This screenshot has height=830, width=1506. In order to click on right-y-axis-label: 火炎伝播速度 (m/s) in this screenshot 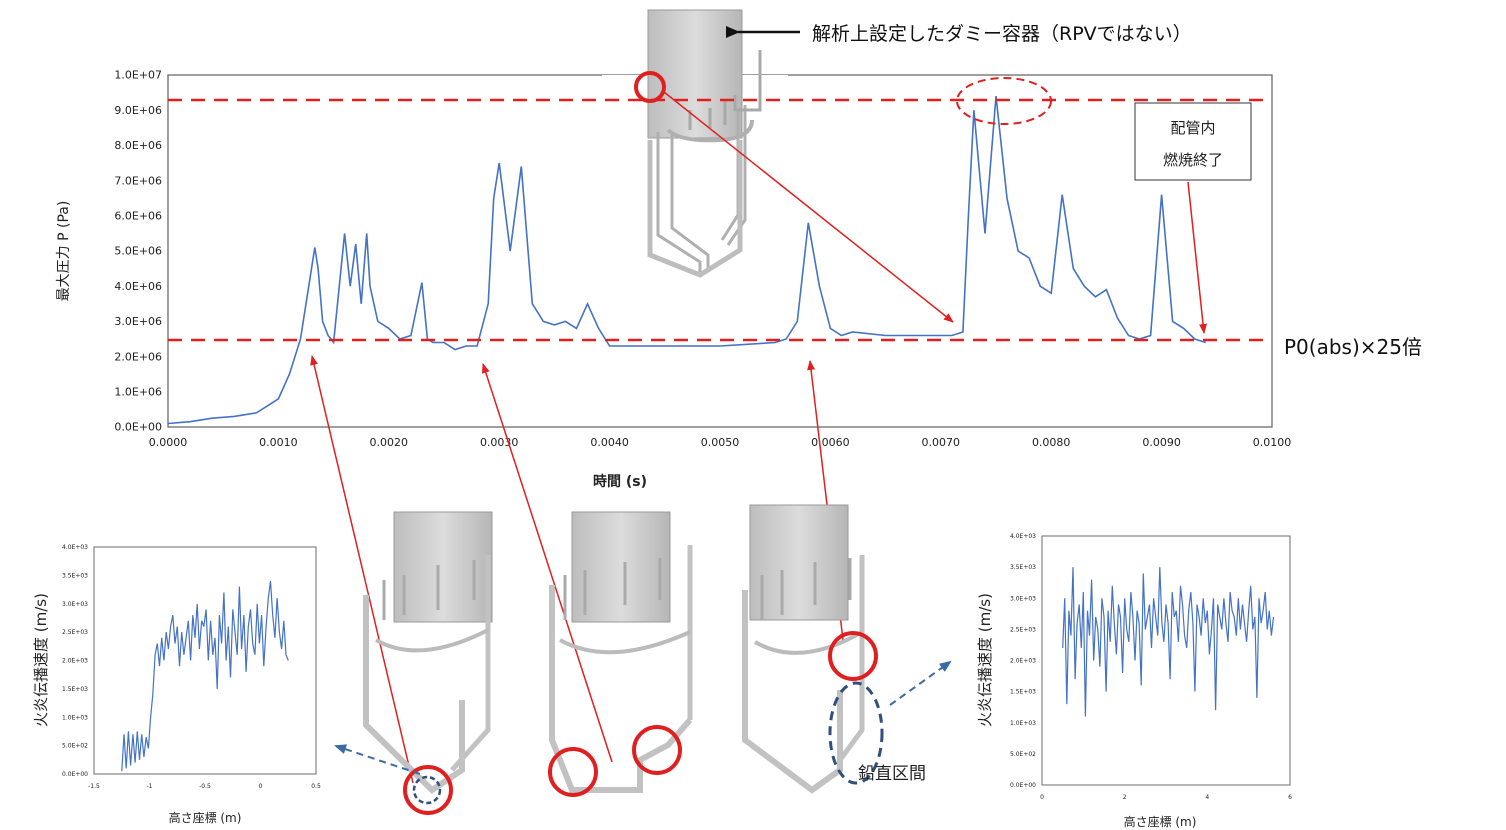, I will do `click(985, 660)`.